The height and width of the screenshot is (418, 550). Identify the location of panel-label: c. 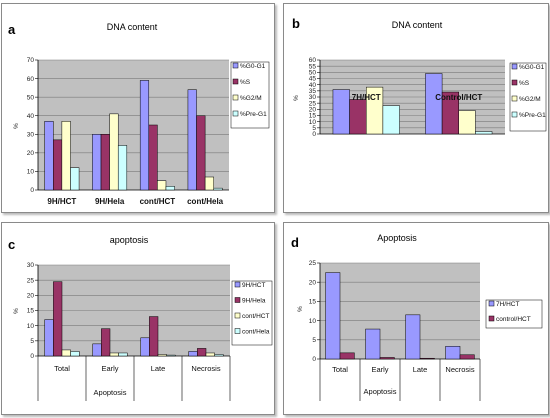
(11, 244).